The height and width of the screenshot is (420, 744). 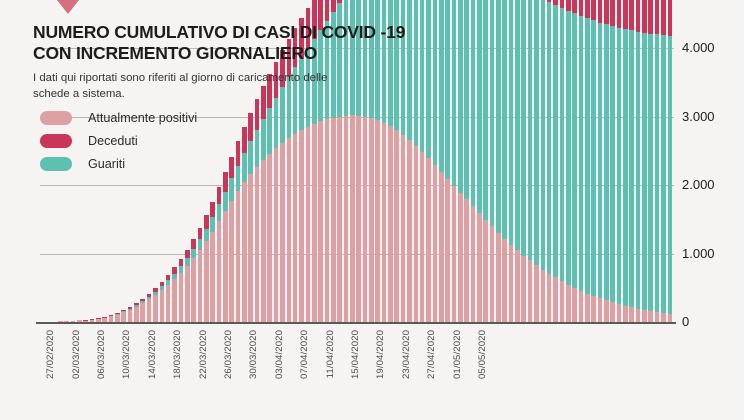 What do you see at coordinates (118, 140) in the screenshot?
I see `legend-item-deceduti: Deceduti` at bounding box center [118, 140].